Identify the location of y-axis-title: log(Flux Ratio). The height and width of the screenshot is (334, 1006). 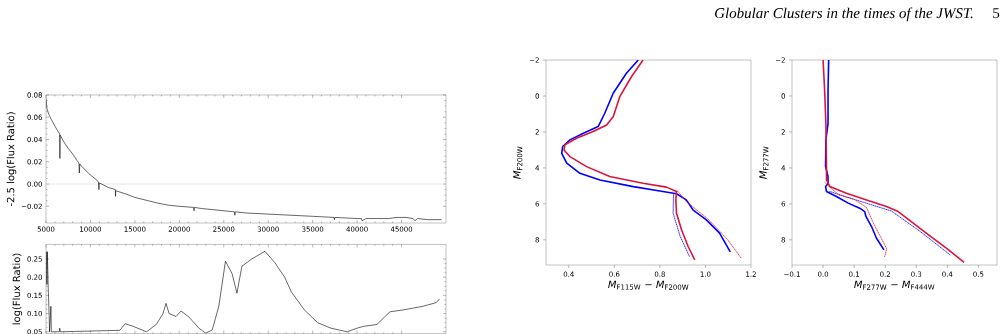
(17, 289).